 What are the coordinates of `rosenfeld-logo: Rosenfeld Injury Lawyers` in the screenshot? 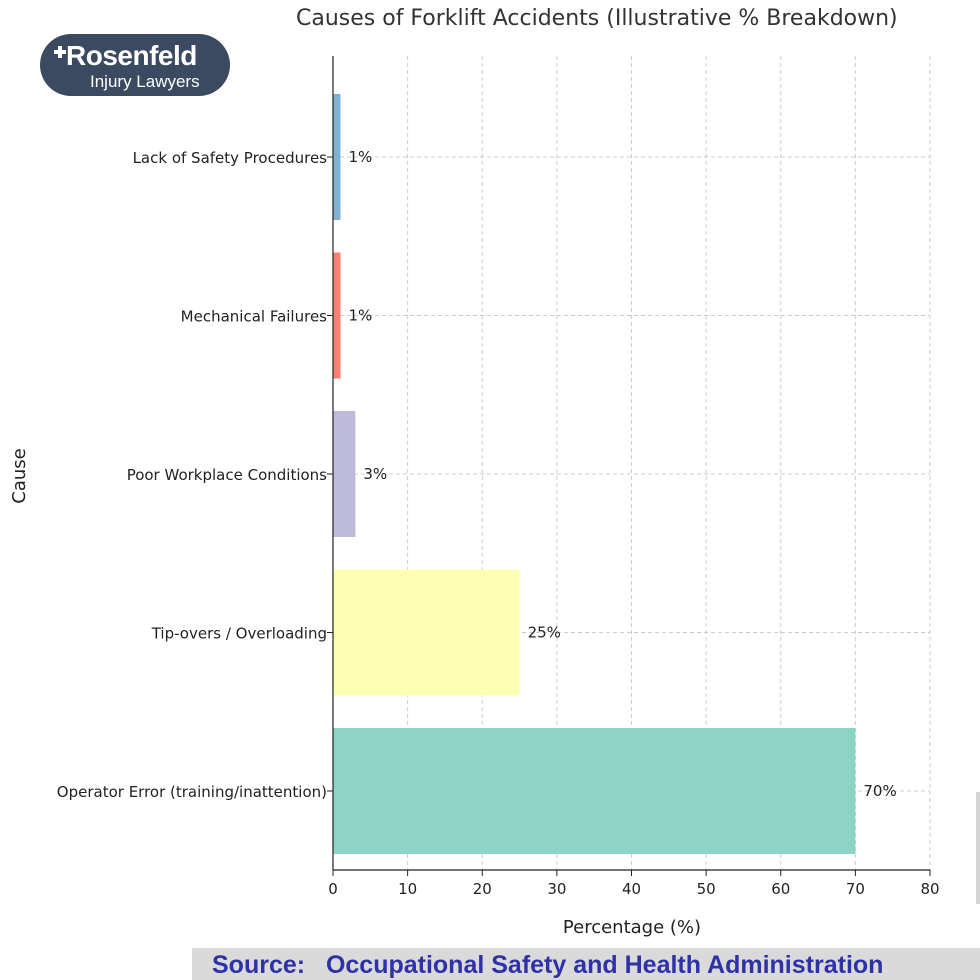 It's located at (135, 65).